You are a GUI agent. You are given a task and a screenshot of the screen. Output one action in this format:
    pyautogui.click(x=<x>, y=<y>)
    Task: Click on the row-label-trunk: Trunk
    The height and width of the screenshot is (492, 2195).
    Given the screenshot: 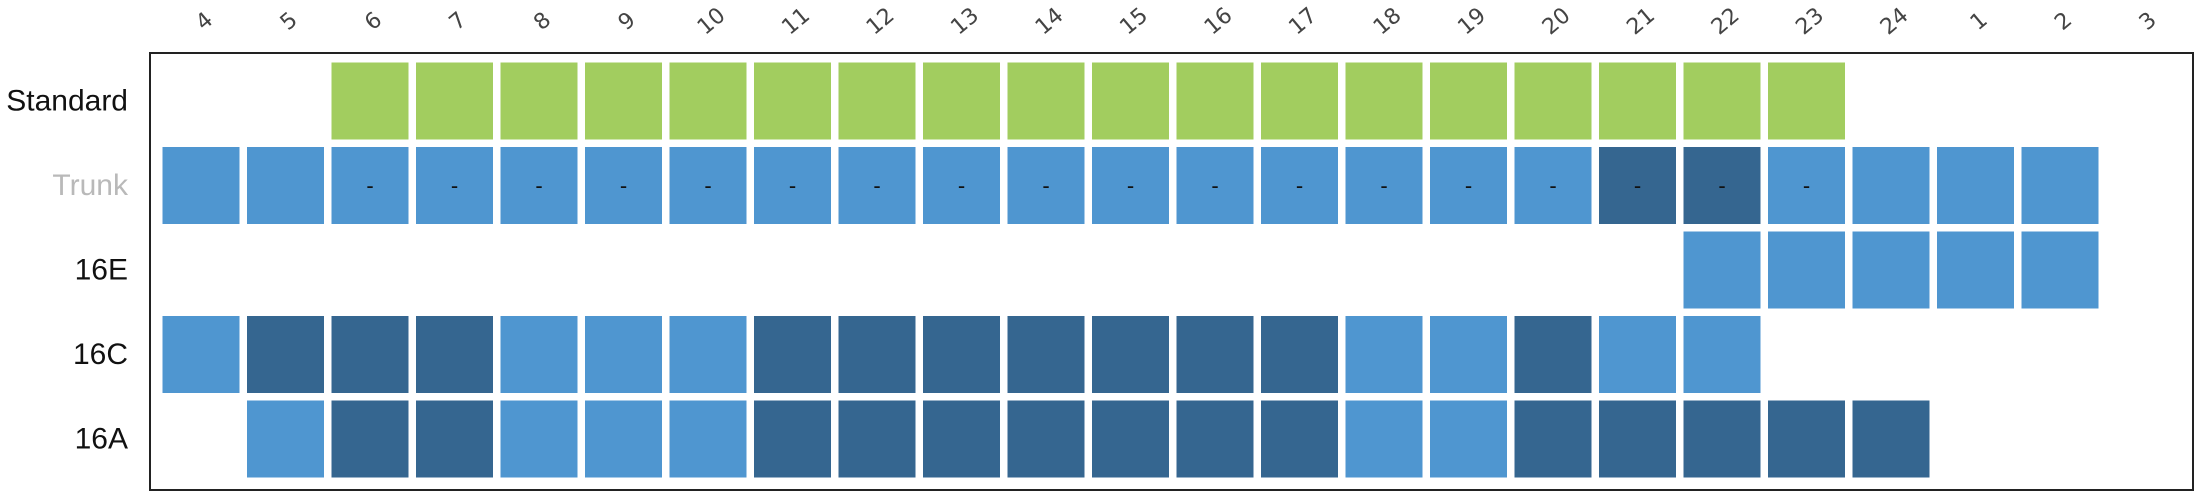 What is the action you would take?
    pyautogui.click(x=90, y=185)
    